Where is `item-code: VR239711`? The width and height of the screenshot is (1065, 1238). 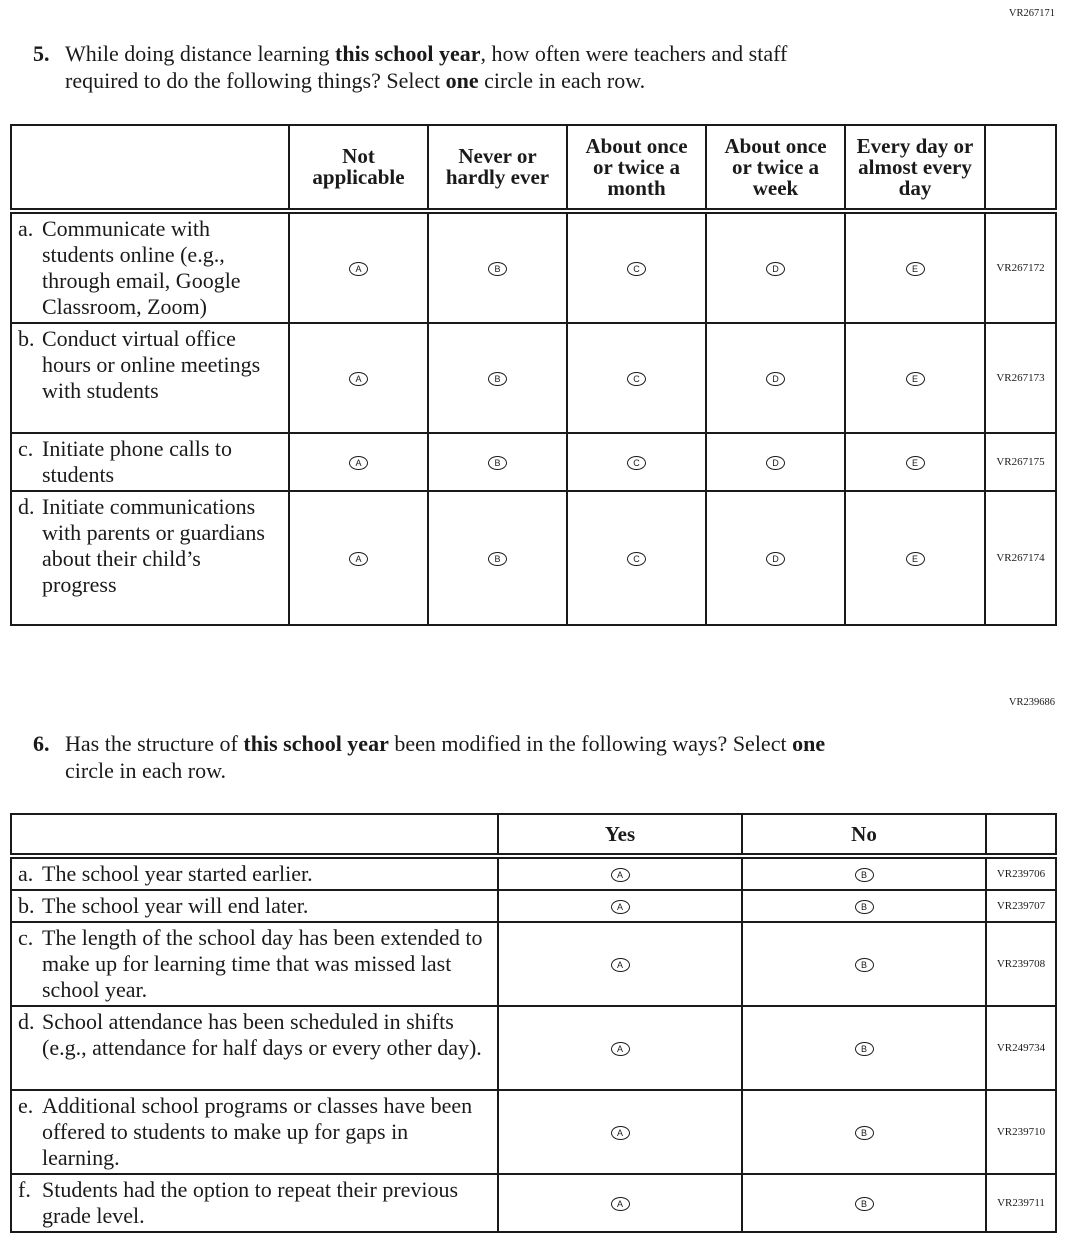 item-code: VR239711 is located at coordinates (1021, 1203).